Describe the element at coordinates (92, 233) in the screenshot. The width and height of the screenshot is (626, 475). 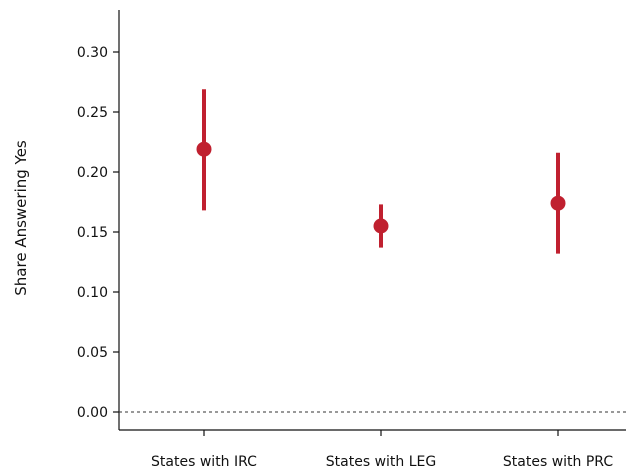
I see `y-tick-label: 0.15` at that location.